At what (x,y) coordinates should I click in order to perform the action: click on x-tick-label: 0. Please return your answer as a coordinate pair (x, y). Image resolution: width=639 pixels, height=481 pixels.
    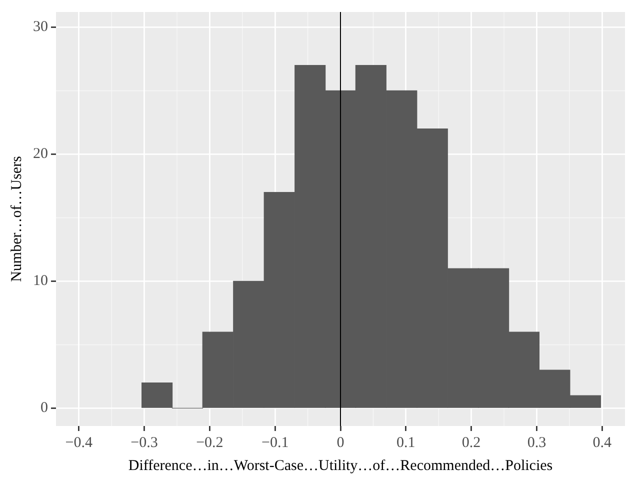
    Looking at the image, I should click on (340, 442).